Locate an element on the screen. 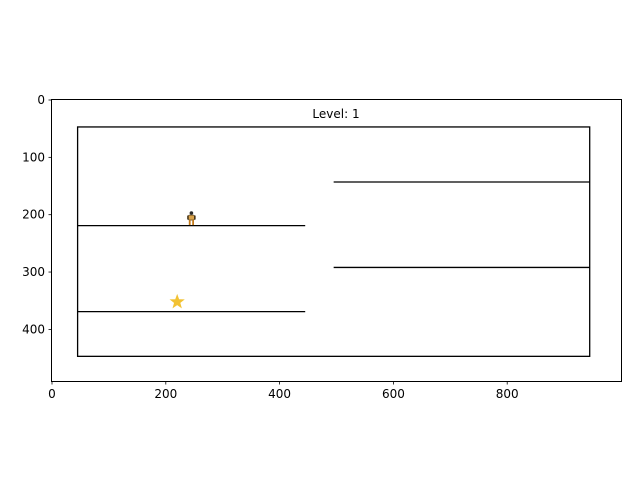  player-sprite-icon is located at coordinates (191, 218).